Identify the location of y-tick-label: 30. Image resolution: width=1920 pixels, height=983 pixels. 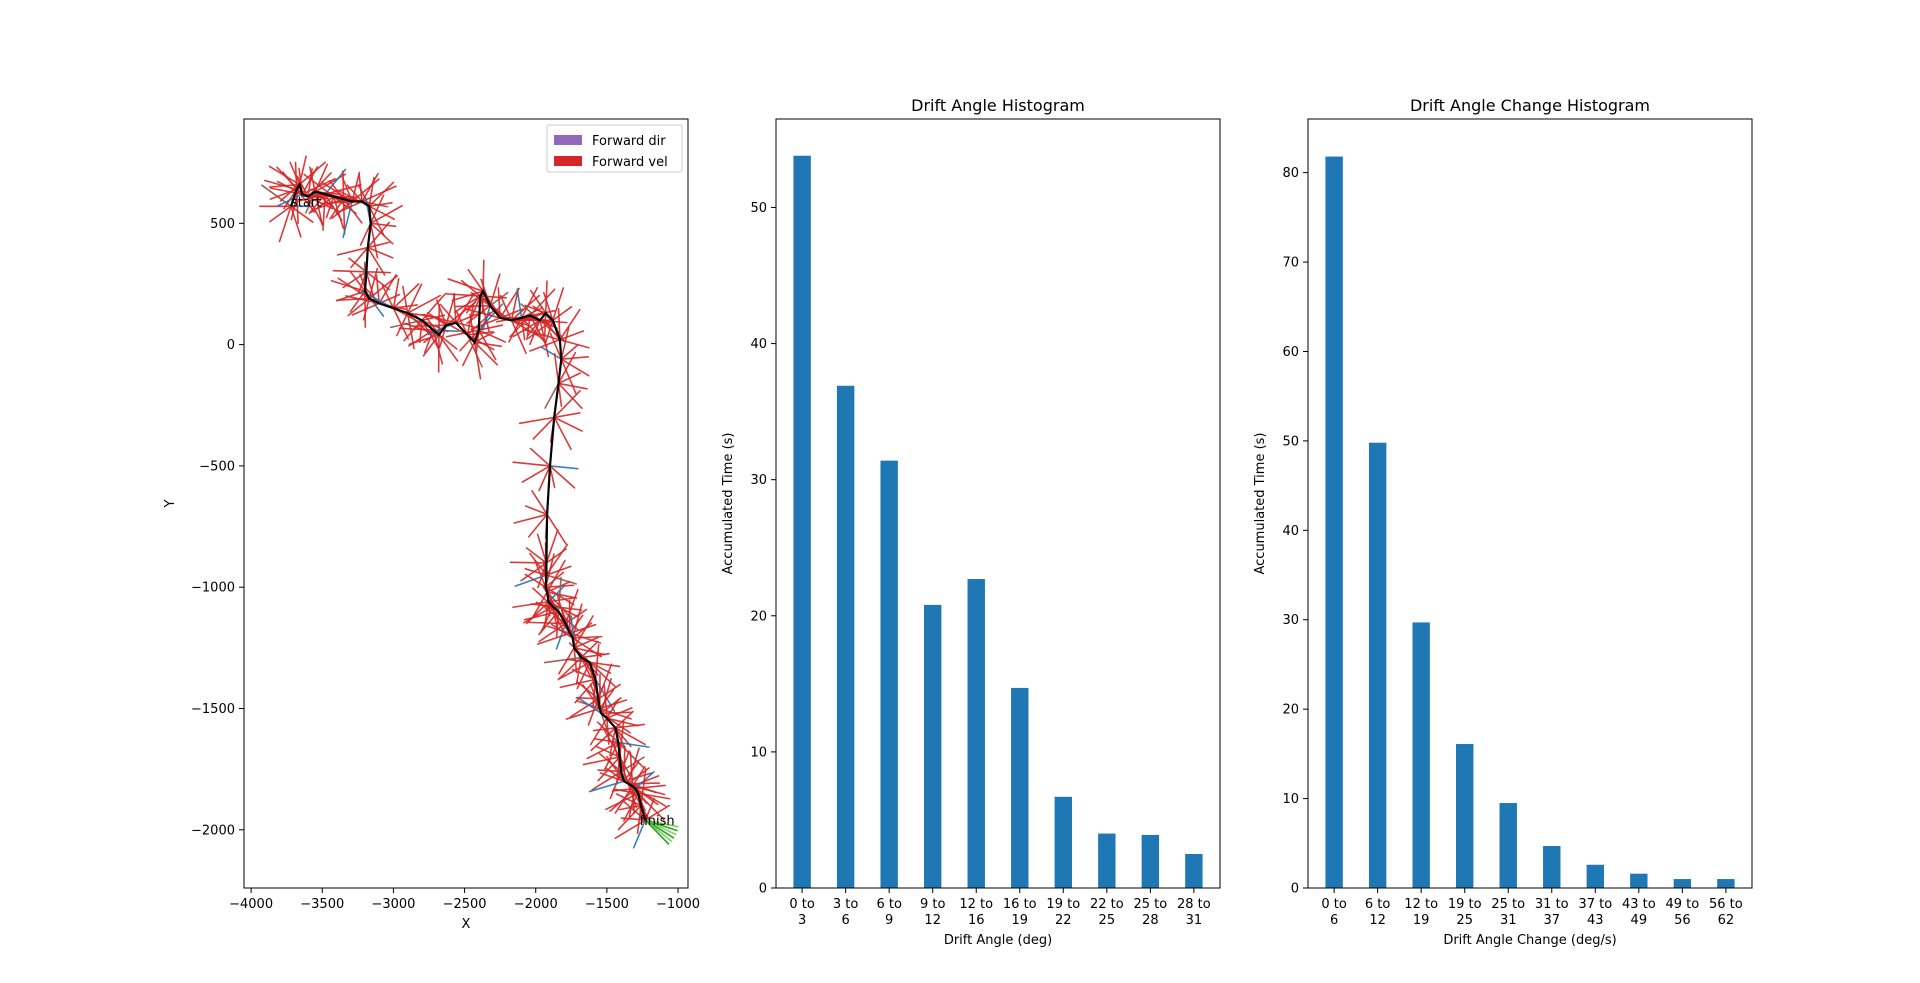
(758, 480).